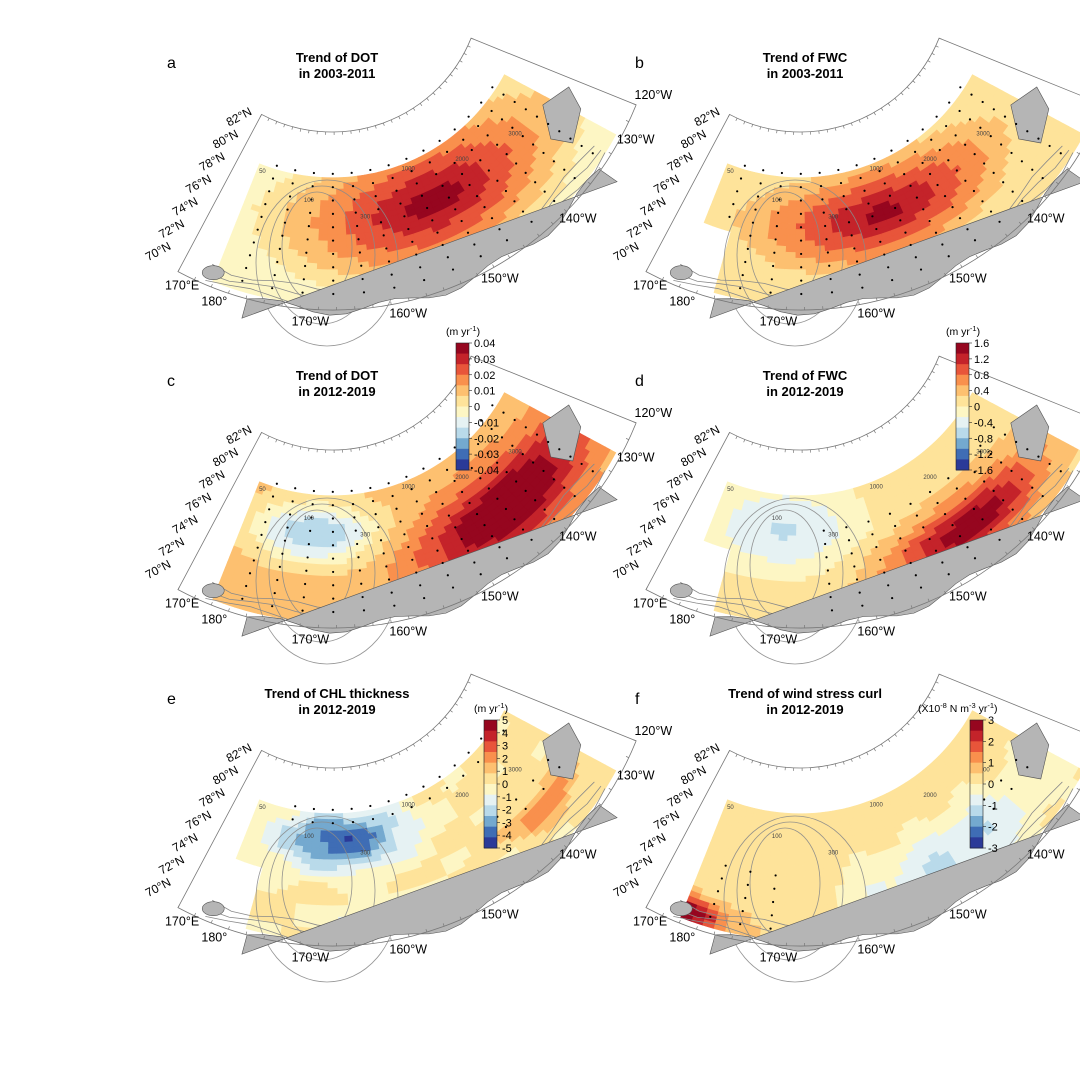 The width and height of the screenshot is (1080, 1080). Describe the element at coordinates (930, 478) in the screenshot. I see `contour-depth-label: 2000` at that location.